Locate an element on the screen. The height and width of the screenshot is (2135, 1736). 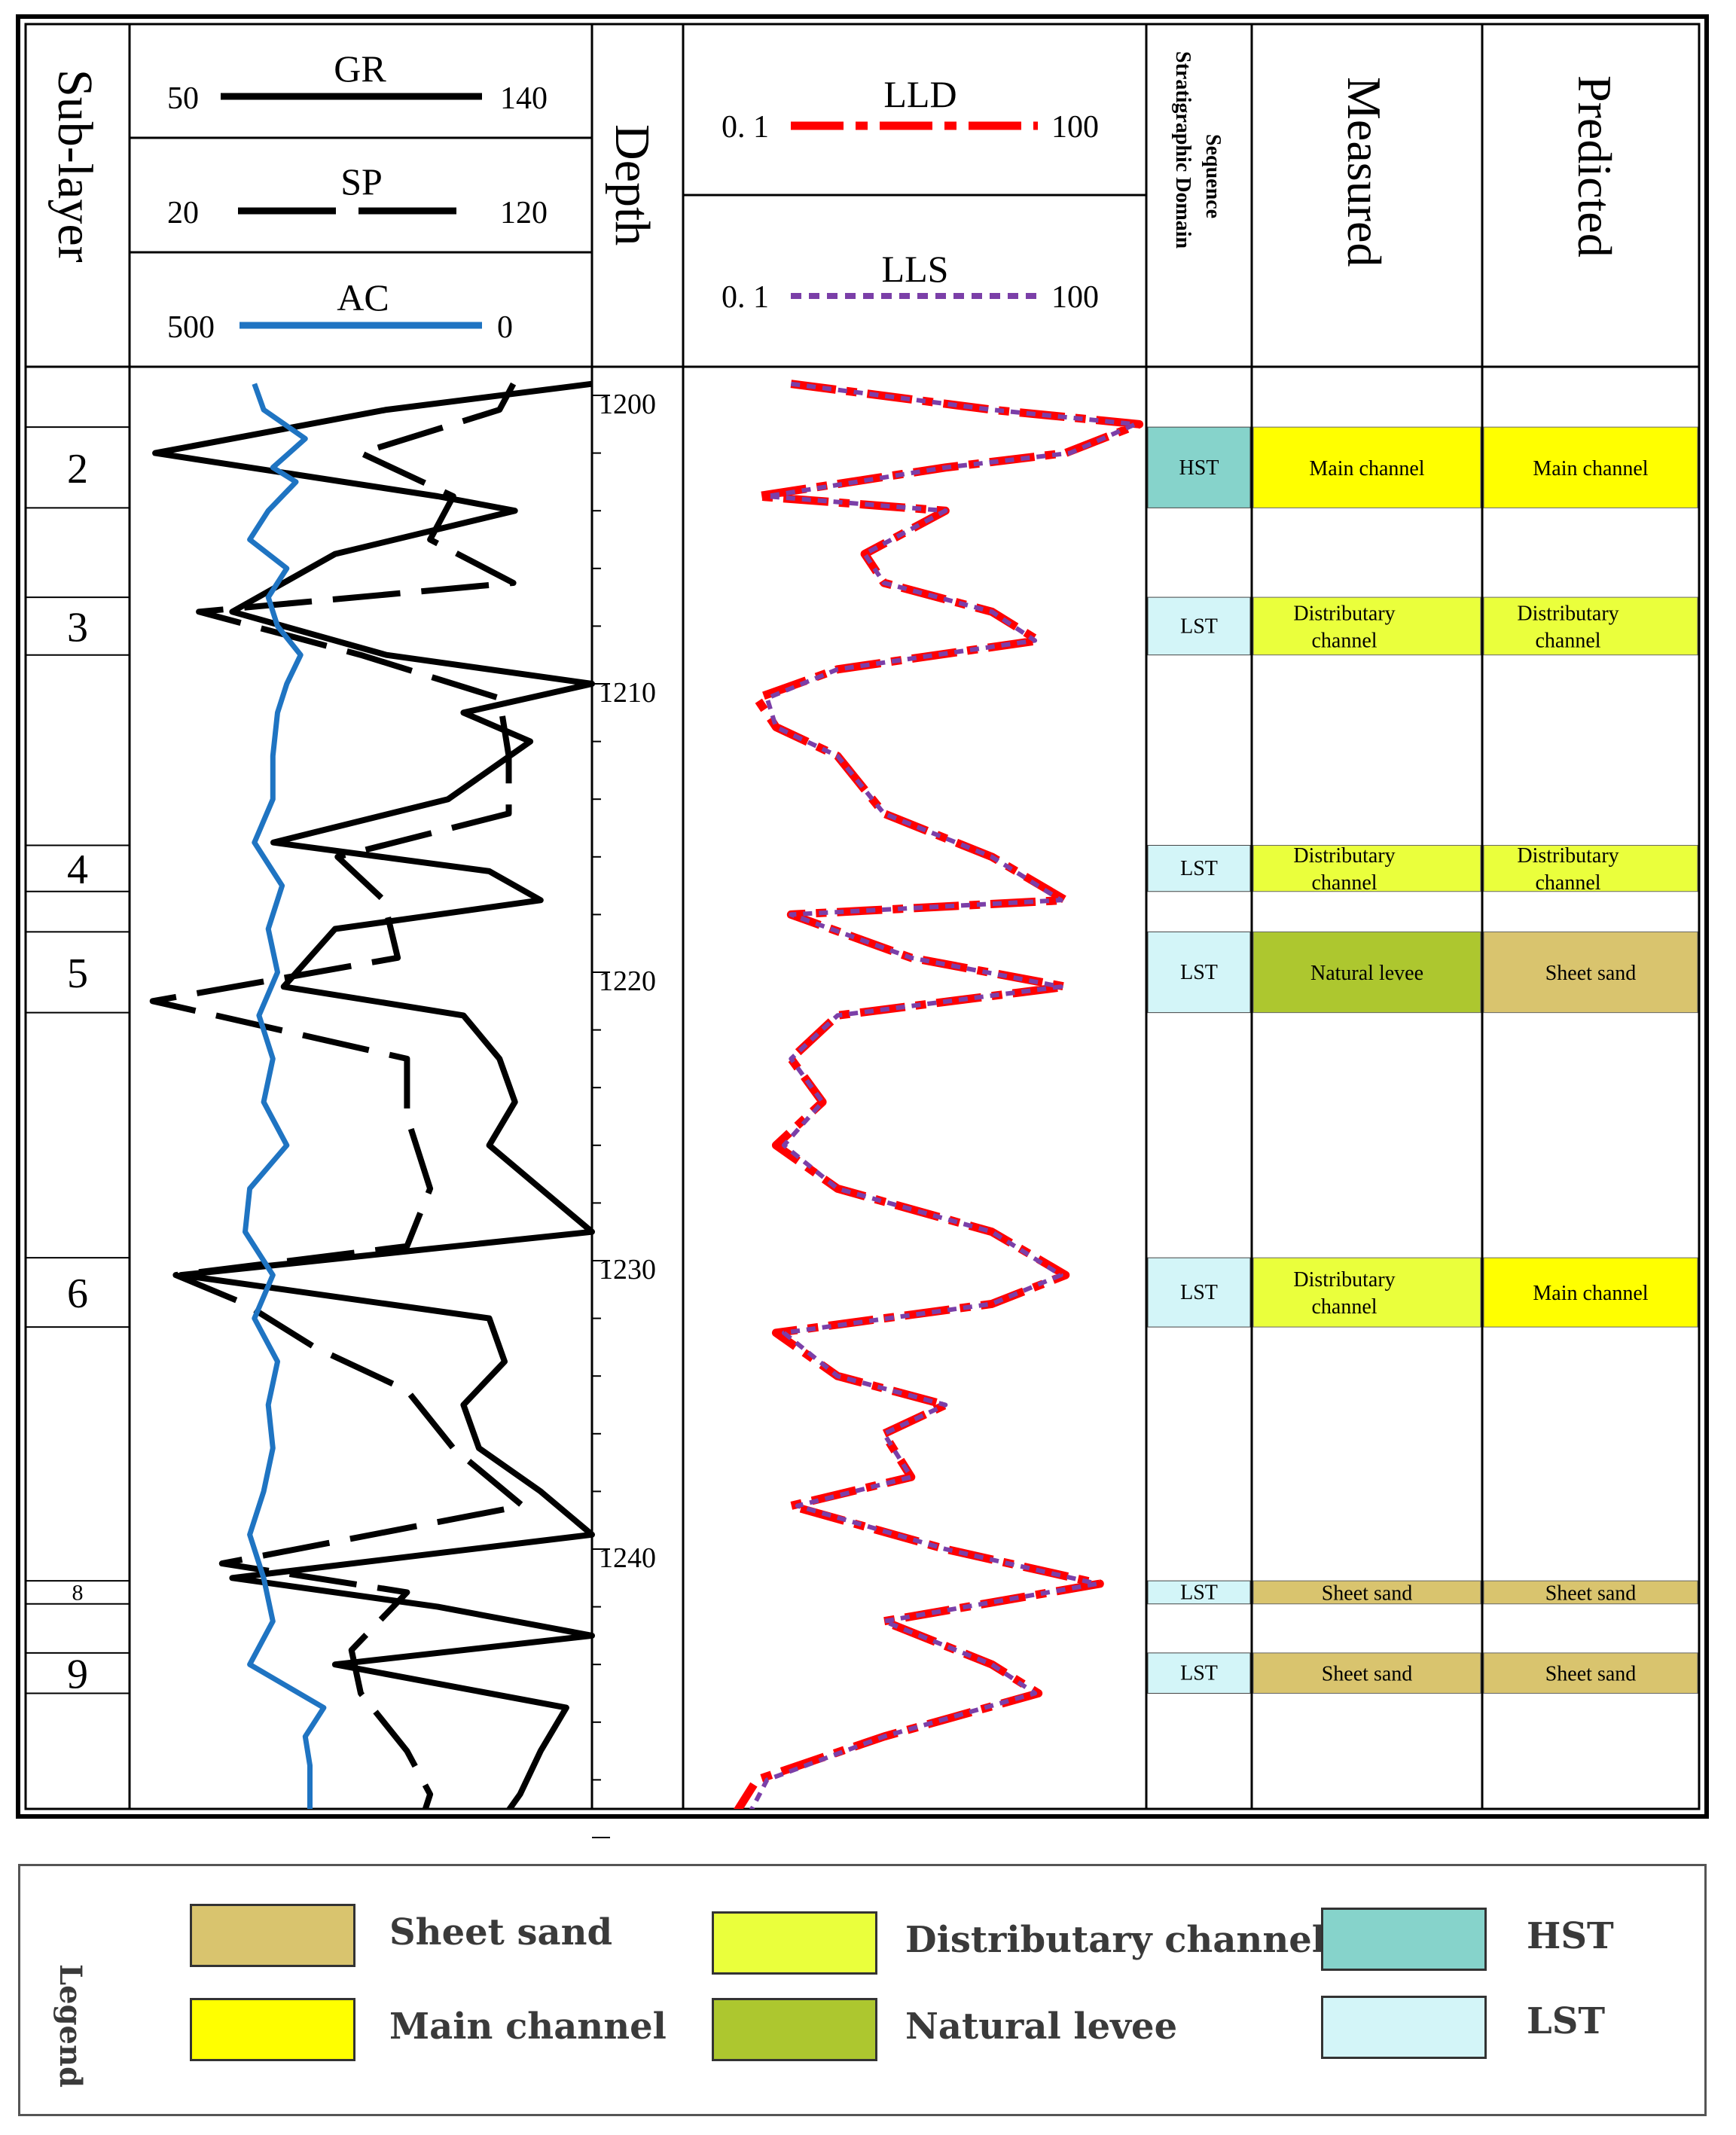
legend-swatch-main-channel is located at coordinates (272, 2029).